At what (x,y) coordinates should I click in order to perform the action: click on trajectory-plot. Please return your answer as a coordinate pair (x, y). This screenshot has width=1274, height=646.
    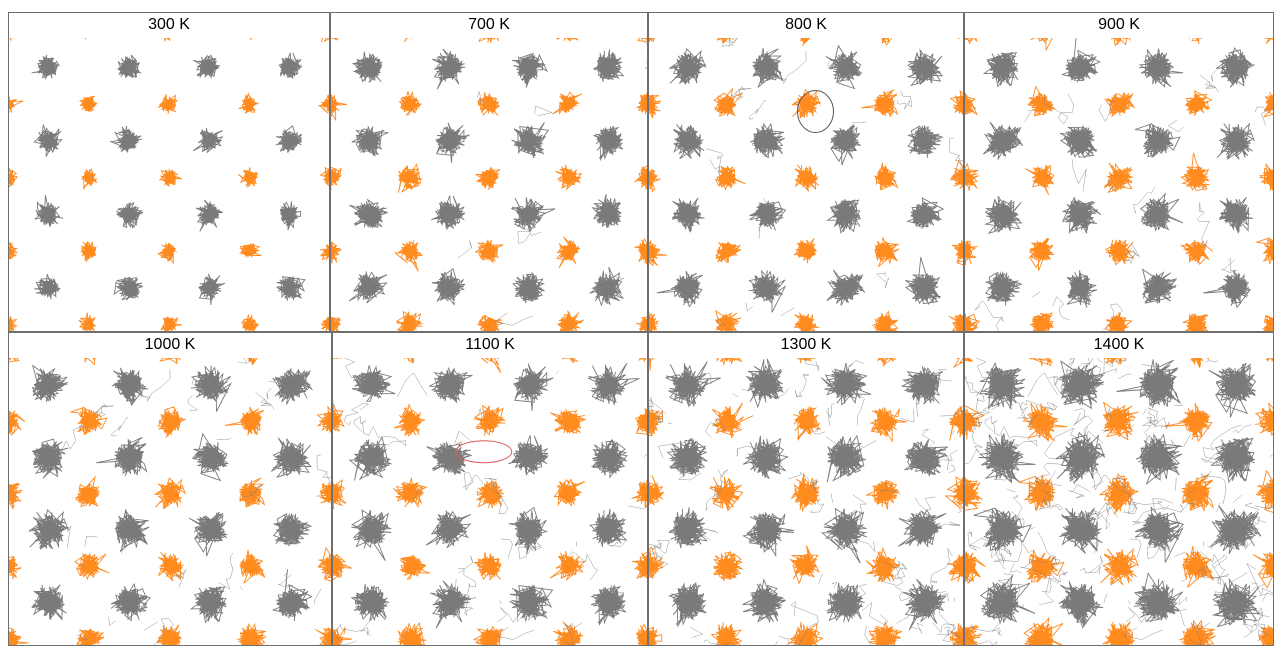
    Looking at the image, I should click on (1119, 501).